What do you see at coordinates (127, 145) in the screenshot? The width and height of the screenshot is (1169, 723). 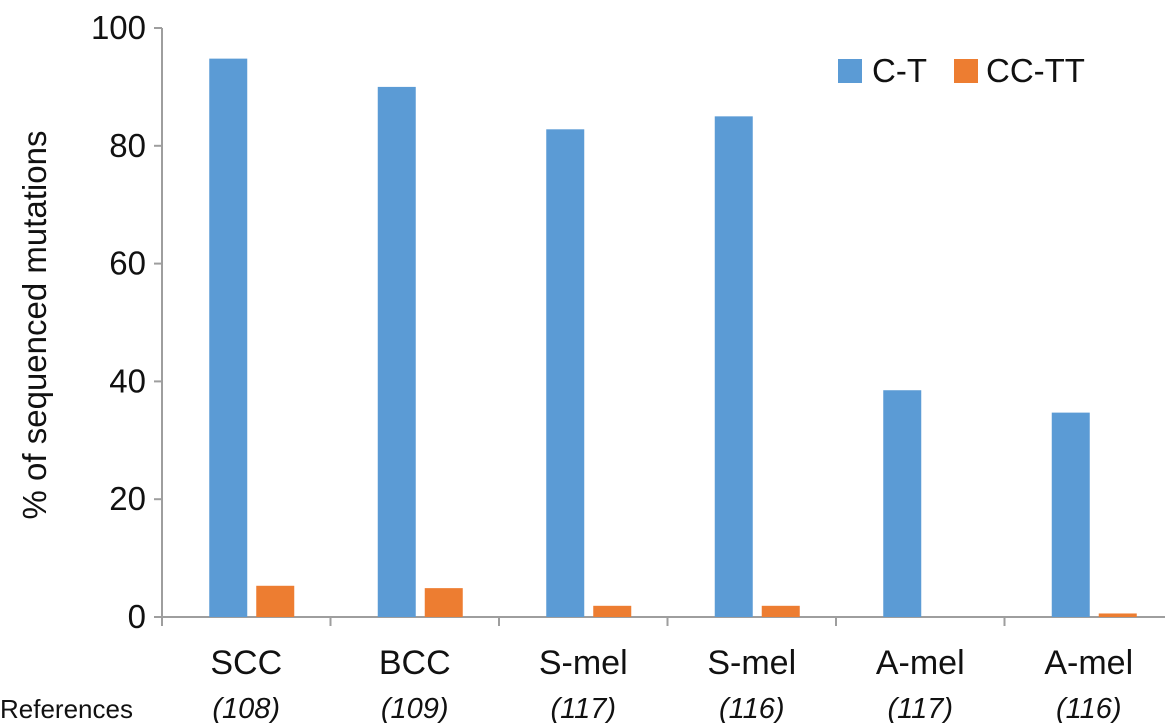 I see `y-tick-label: 80` at bounding box center [127, 145].